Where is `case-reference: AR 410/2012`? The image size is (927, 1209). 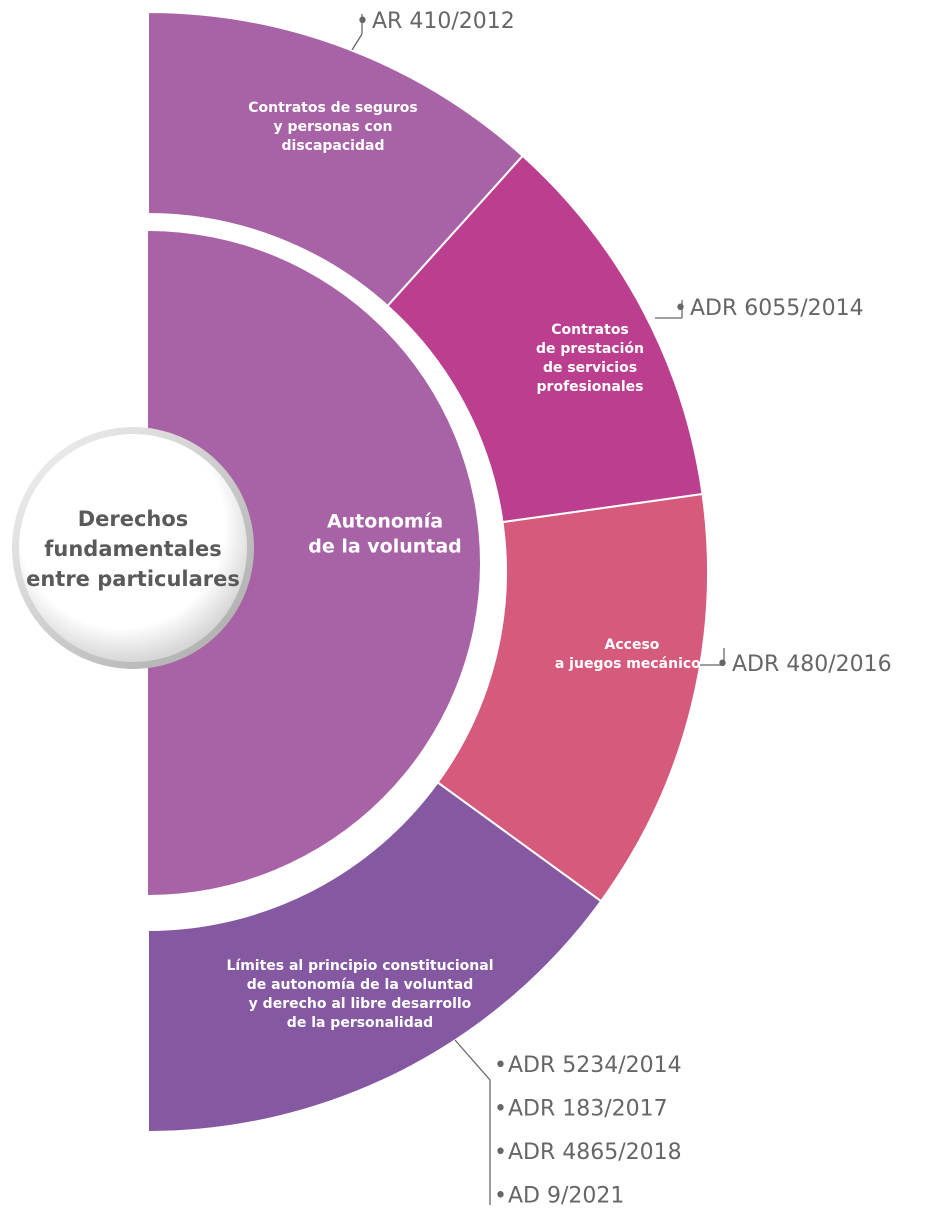 case-reference: AR 410/2012 is located at coordinates (443, 21).